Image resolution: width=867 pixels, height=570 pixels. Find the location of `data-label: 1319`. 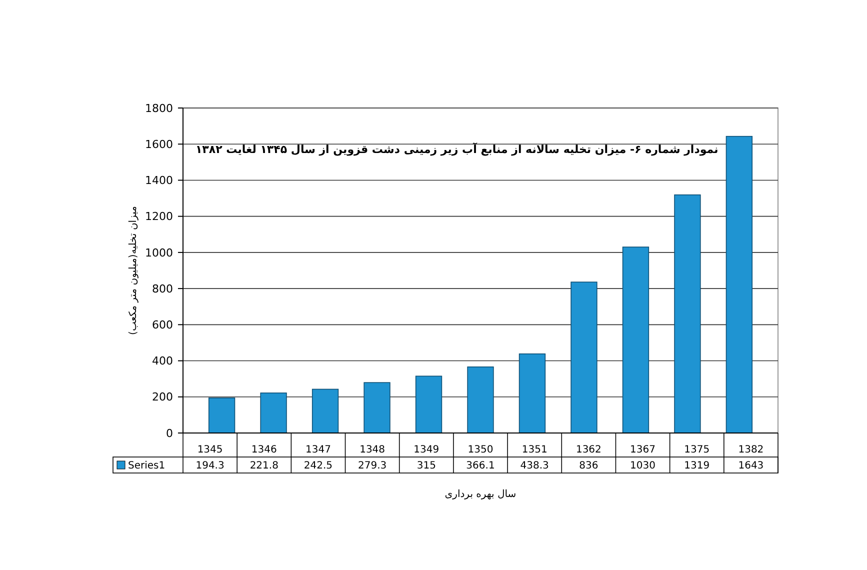

data-label: 1319 is located at coordinates (697, 466).